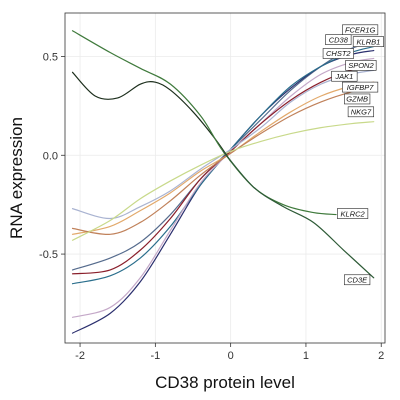  I want to click on y-axis-title: RNA expression, so click(16, 178).